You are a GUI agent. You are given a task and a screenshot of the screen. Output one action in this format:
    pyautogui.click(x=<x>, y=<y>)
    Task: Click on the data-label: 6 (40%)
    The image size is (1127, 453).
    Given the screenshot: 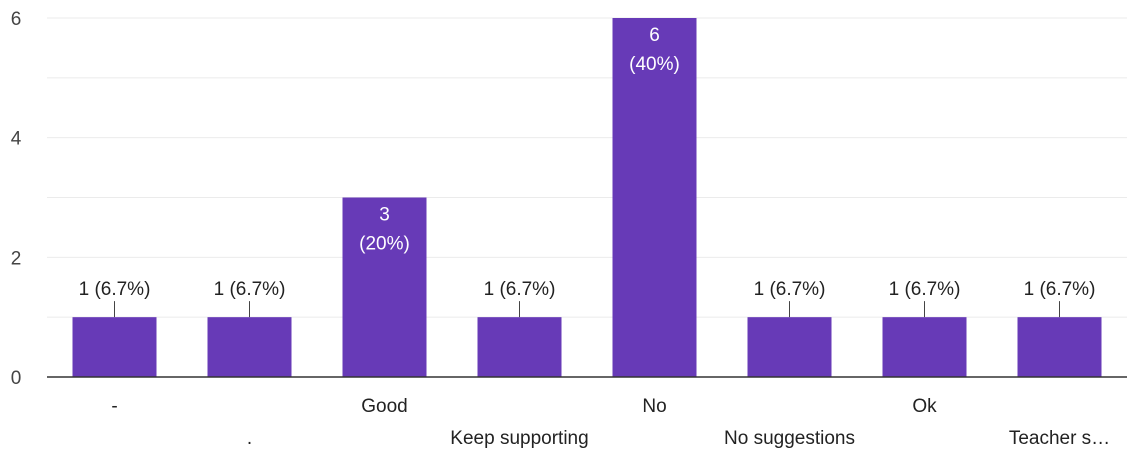 What is the action you would take?
    pyautogui.click(x=654, y=50)
    